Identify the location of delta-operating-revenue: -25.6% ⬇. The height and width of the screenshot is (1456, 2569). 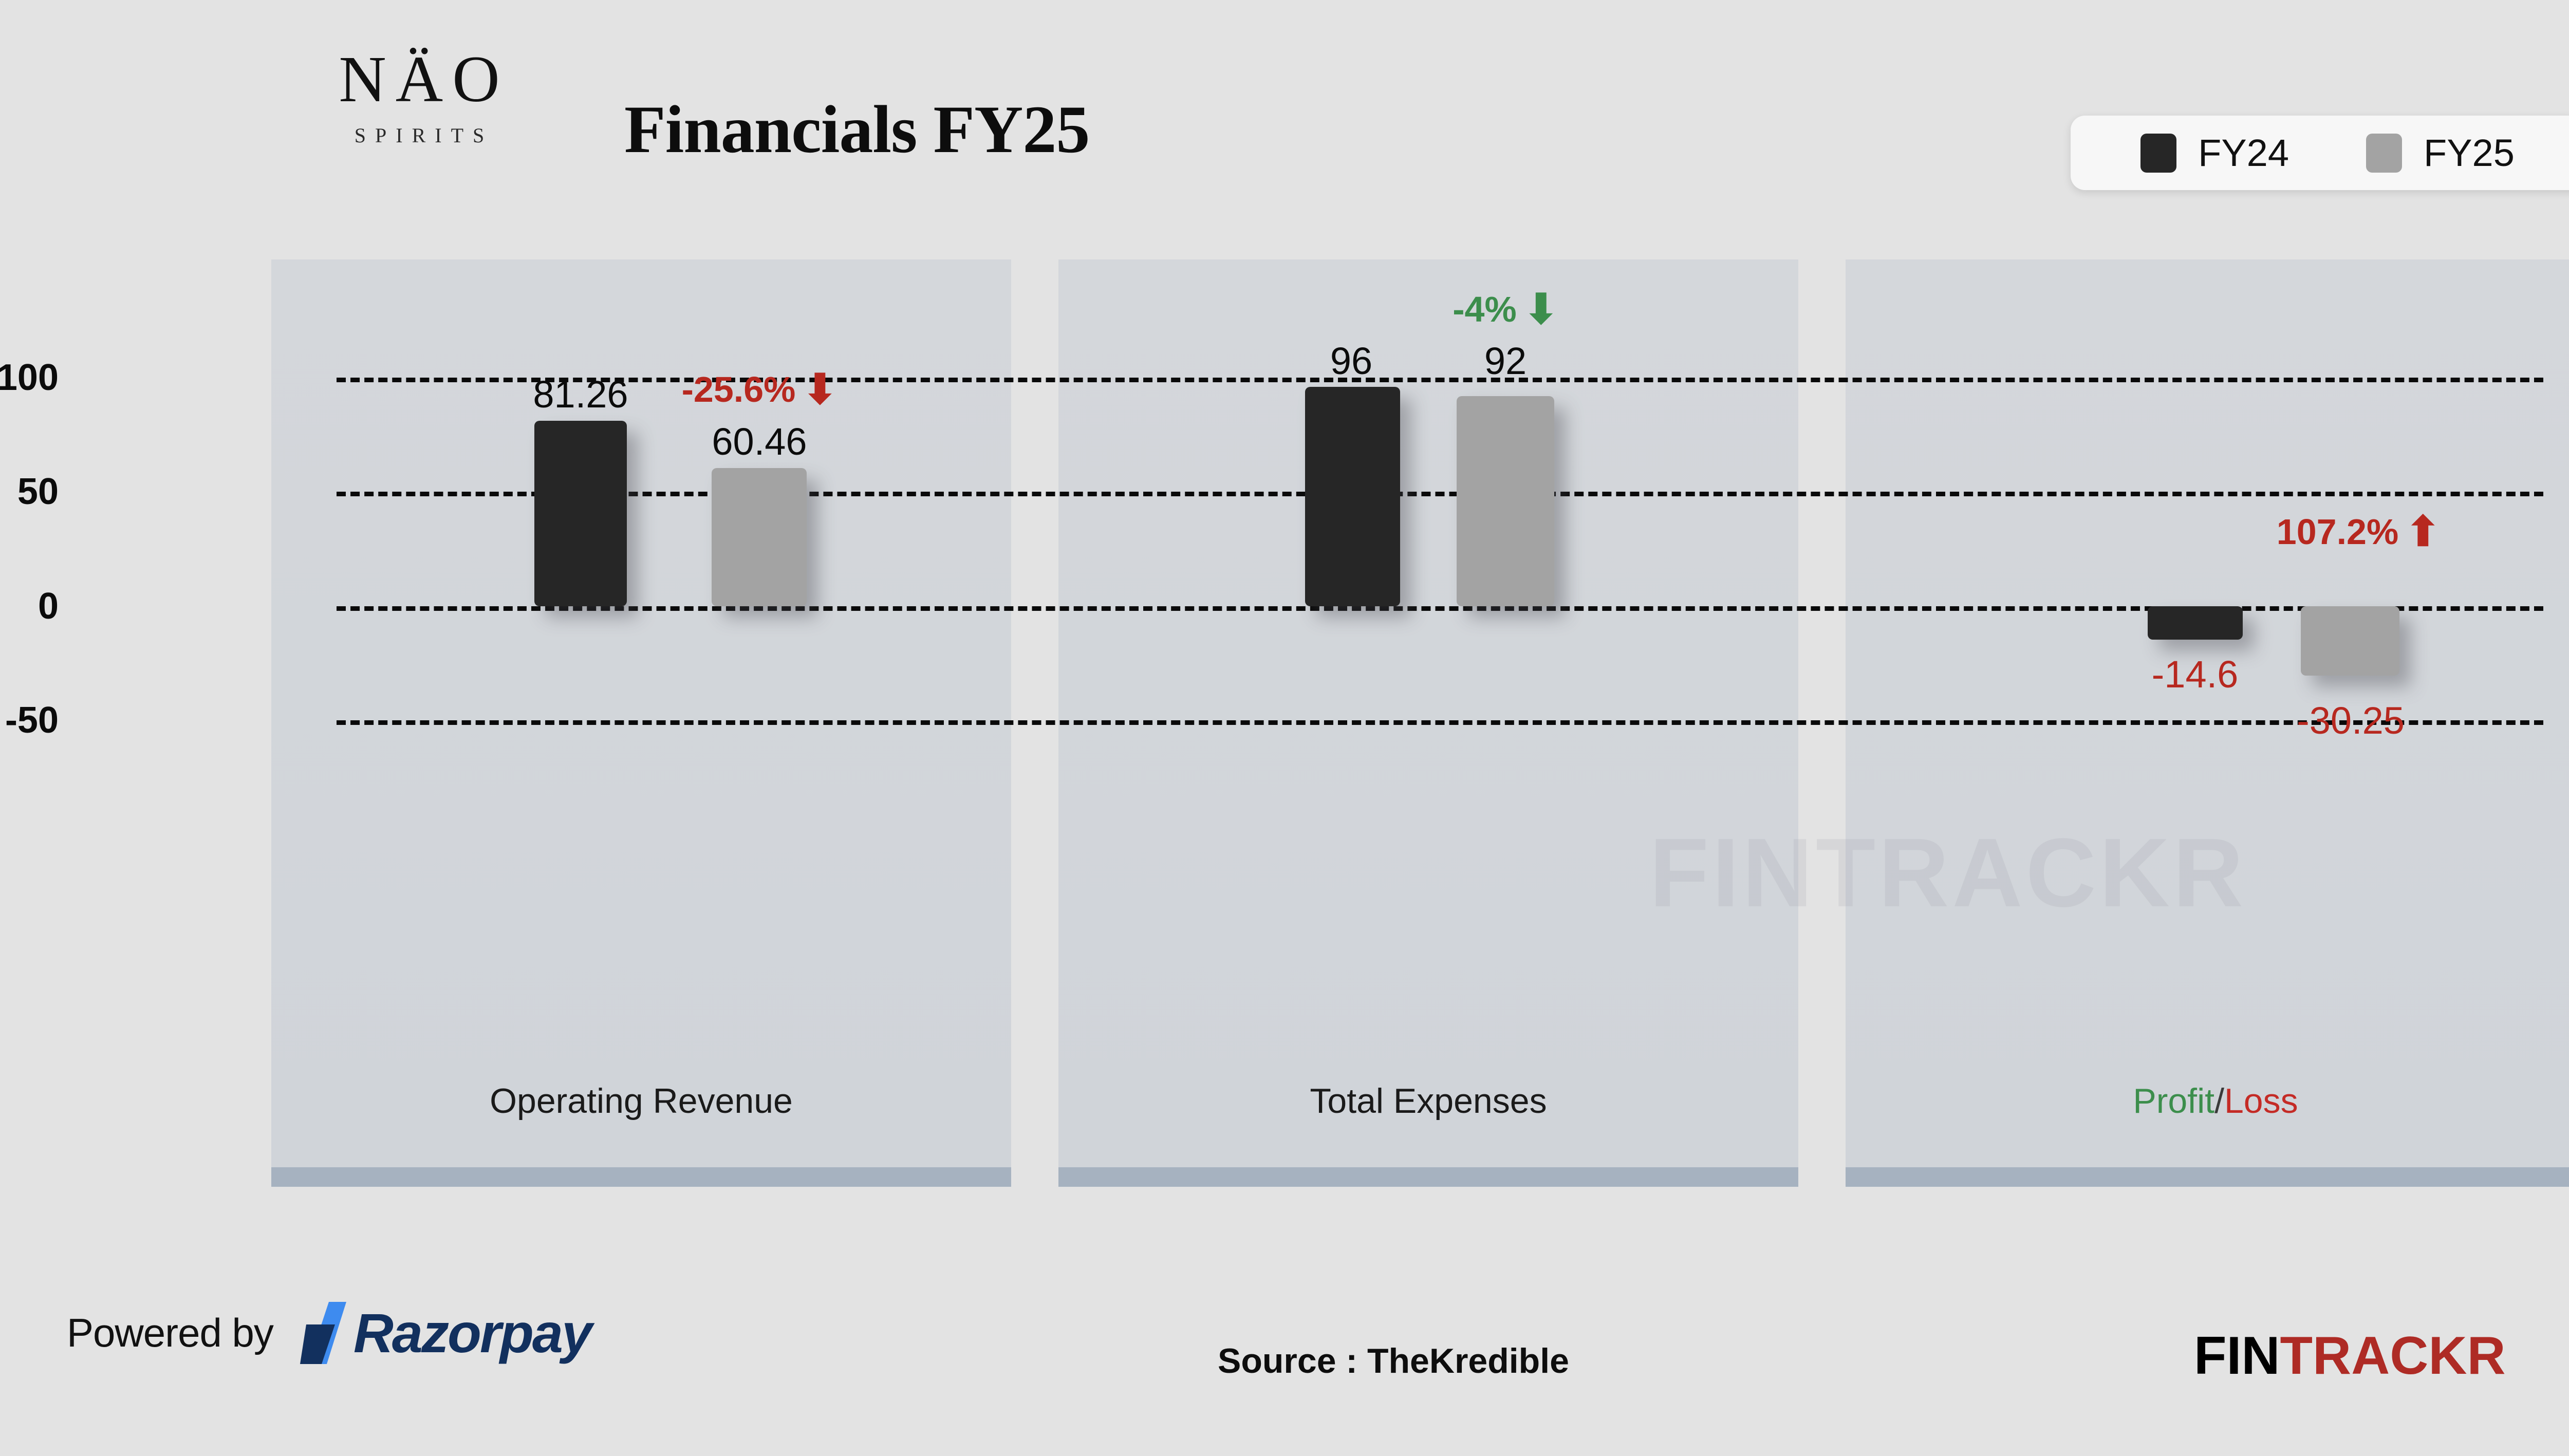
(759, 389).